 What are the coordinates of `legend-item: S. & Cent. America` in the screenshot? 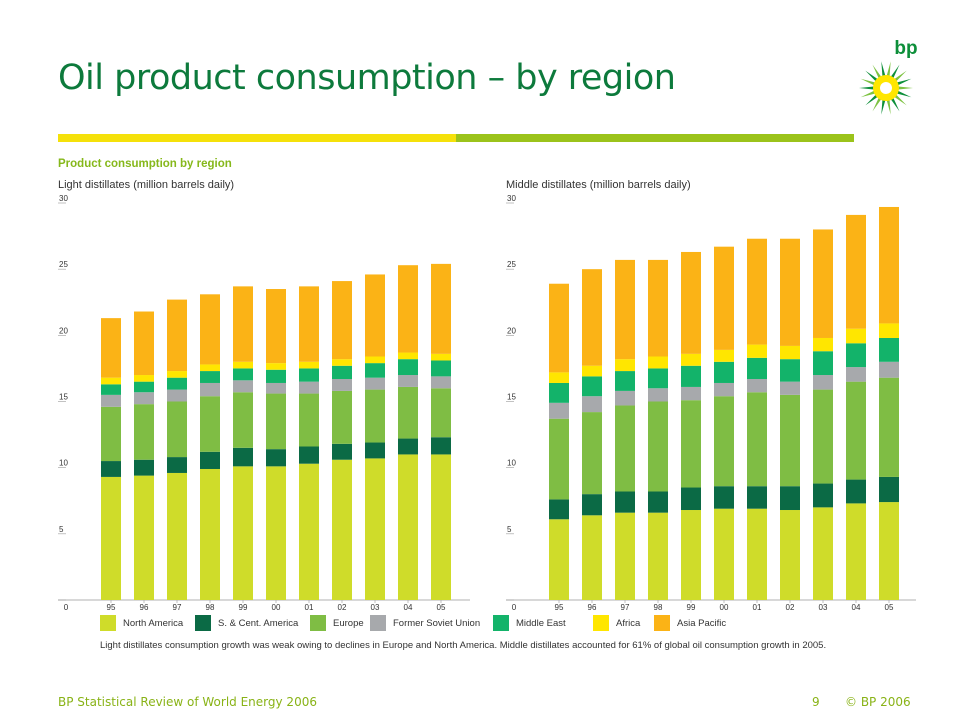 It's located at (246, 623).